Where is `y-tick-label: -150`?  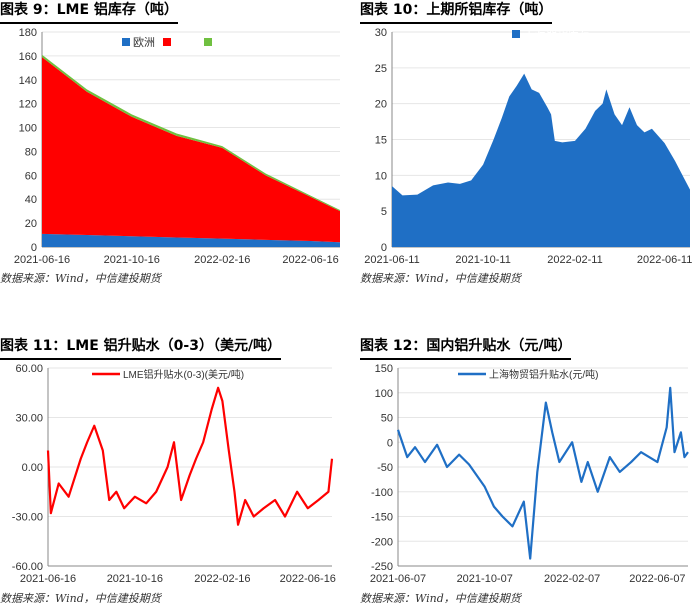
y-tick-label: -150 is located at coordinates (382, 518).